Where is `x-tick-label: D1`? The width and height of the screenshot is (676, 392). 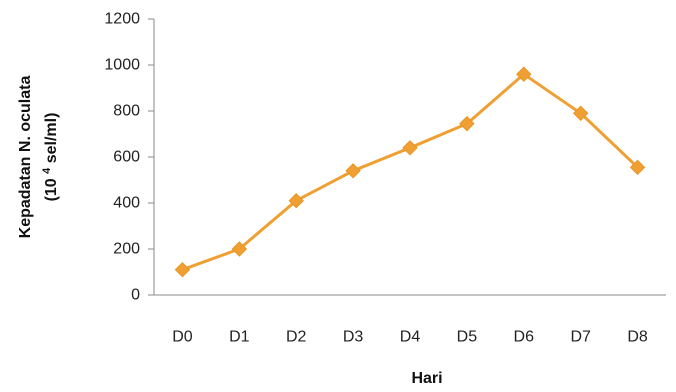 x-tick-label: D1 is located at coordinates (239, 337).